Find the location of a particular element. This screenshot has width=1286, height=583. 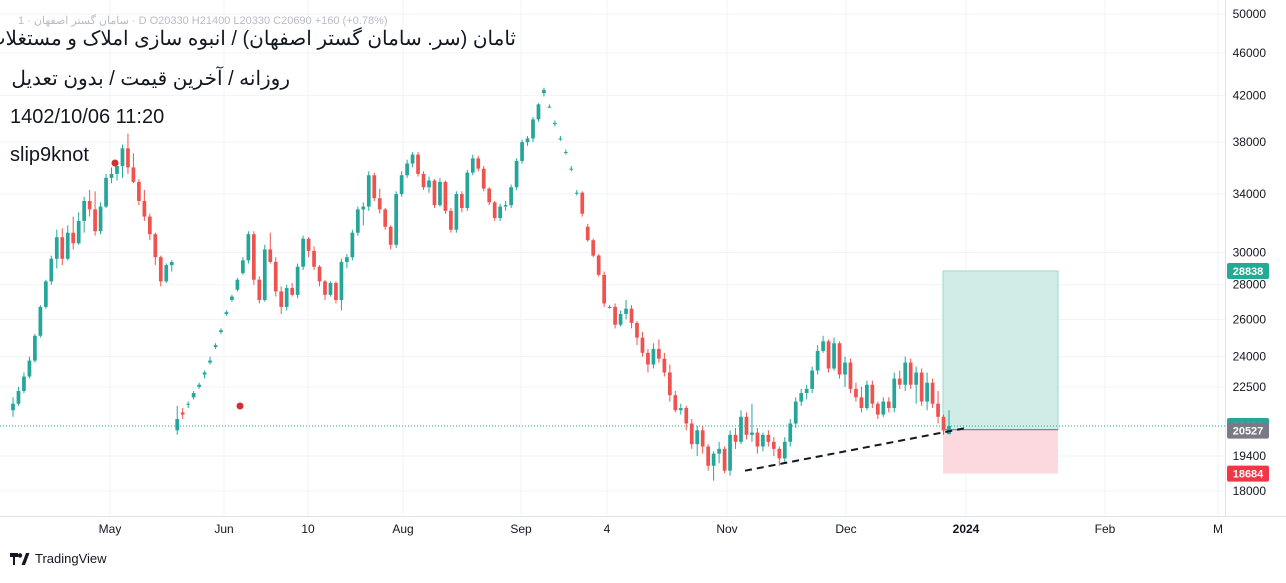

entry-price-tag is located at coordinates (1248, 430).